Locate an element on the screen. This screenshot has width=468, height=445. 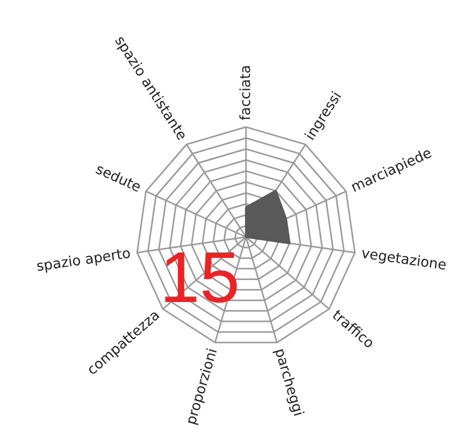
spoke-label: spazio aperto is located at coordinates (84, 261).